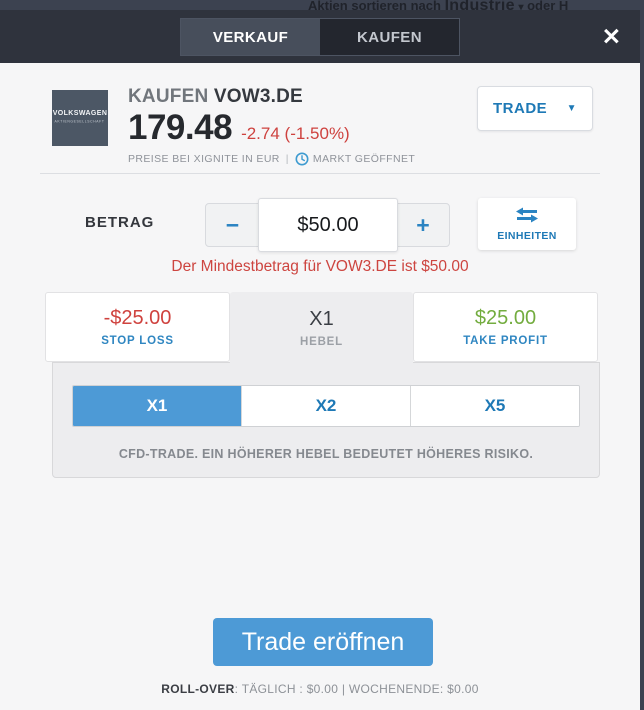 This screenshot has height=710, width=644. Describe the element at coordinates (80, 113) in the screenshot. I see `logo-wordmark: VOLKSWAGEN` at that location.